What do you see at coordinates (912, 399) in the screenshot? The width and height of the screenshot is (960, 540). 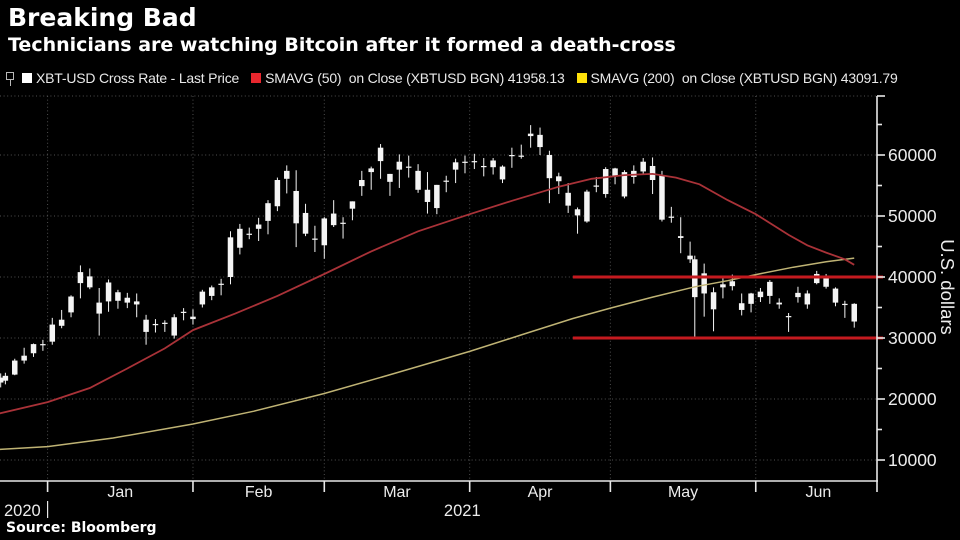 I see `y-tick-label: 20000` at bounding box center [912, 399].